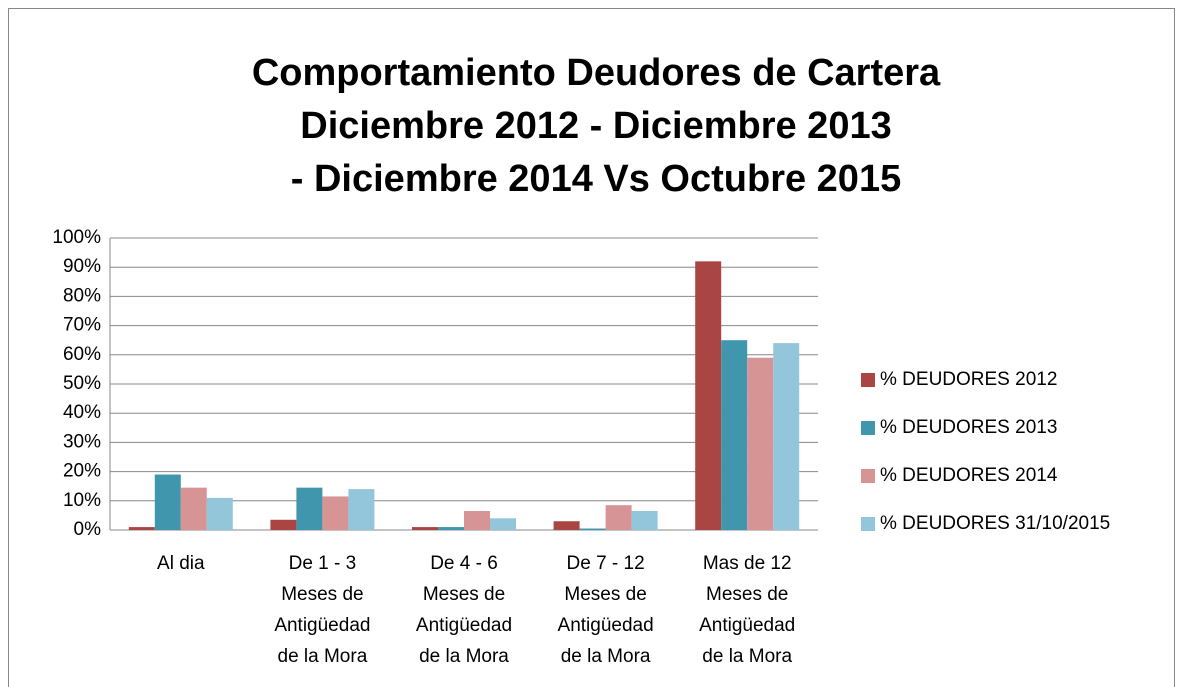 This screenshot has height=687, width=1182. Describe the element at coordinates (595, 126) in the screenshot. I see `chart-title: Diciembre 2012 - Diciembre 2013` at that location.